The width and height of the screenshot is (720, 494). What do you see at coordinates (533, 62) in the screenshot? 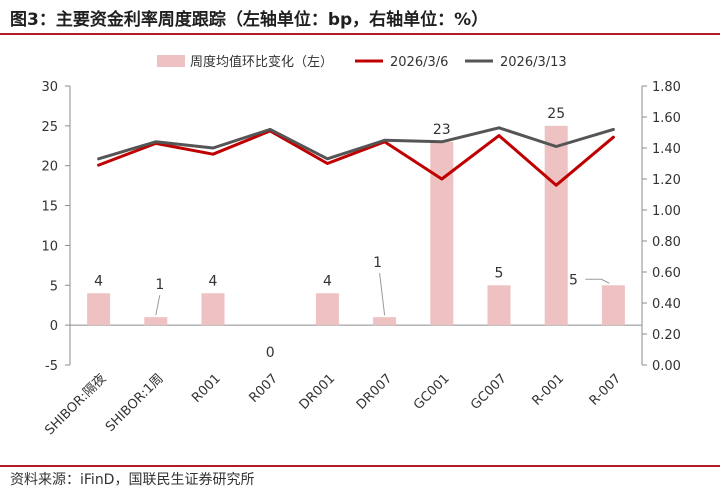
I see `legend-label-line-2: 2026/3/13` at bounding box center [533, 62].